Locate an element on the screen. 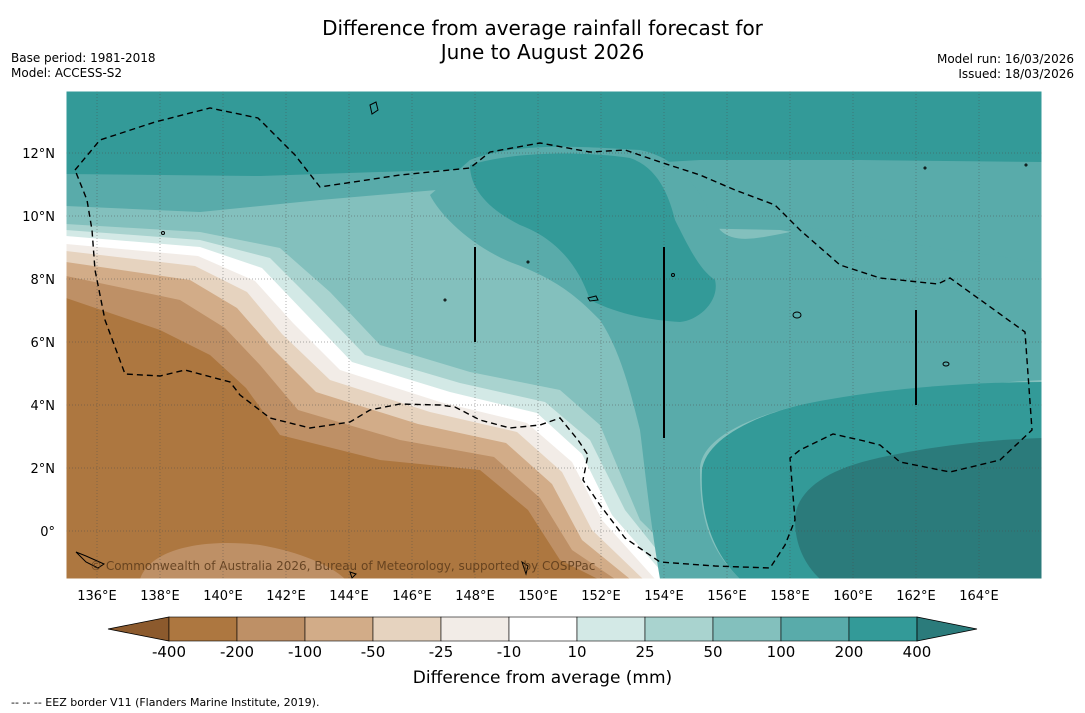 The height and width of the screenshot is (713, 1085). colorbar-title: Difference from average (mm) is located at coordinates (542, 678).